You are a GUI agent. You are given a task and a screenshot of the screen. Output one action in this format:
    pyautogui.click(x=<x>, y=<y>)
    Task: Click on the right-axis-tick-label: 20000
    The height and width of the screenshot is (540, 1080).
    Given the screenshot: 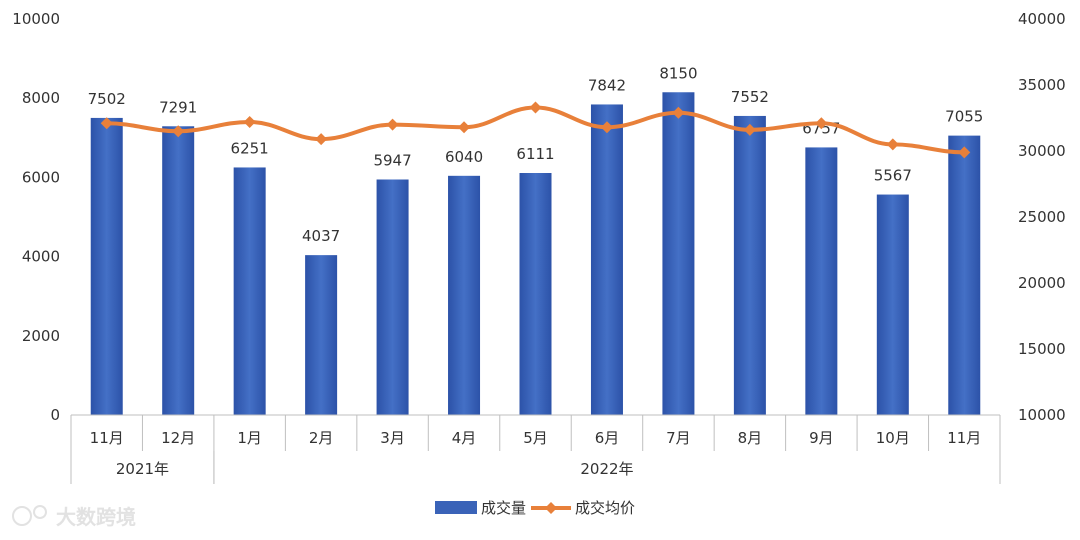 What is the action you would take?
    pyautogui.click(x=1042, y=283)
    